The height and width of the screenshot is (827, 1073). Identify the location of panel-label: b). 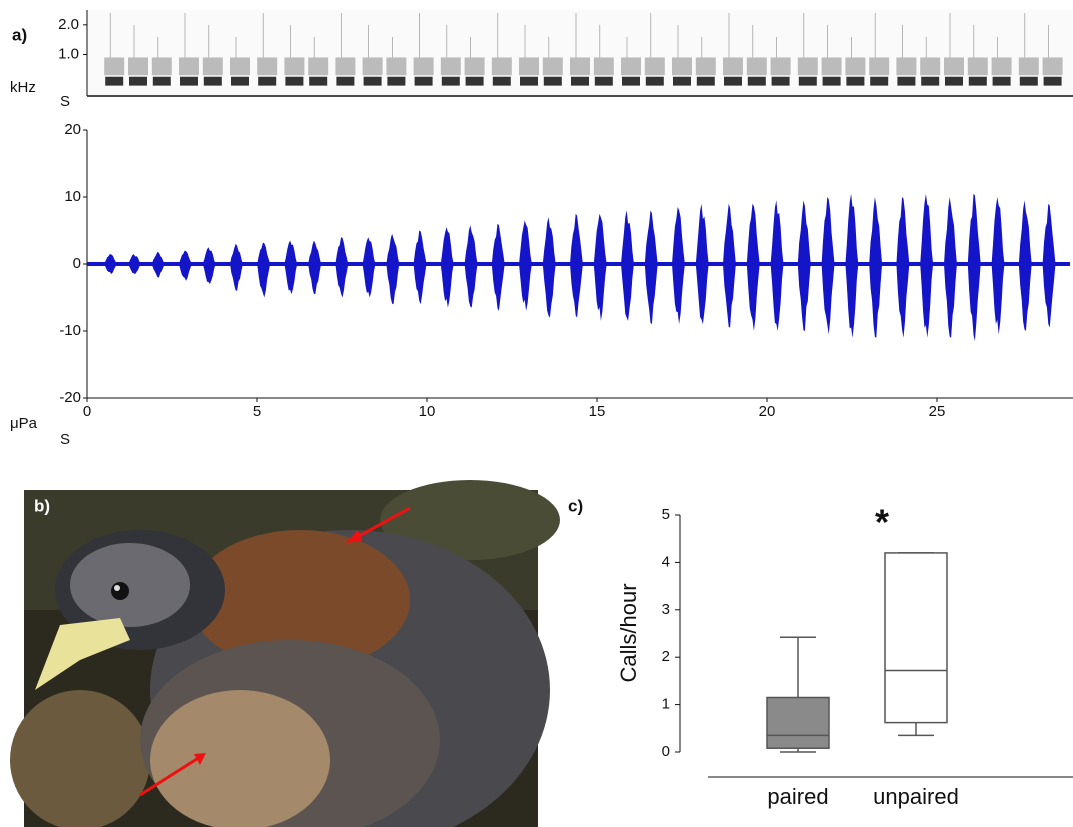
(42, 505).